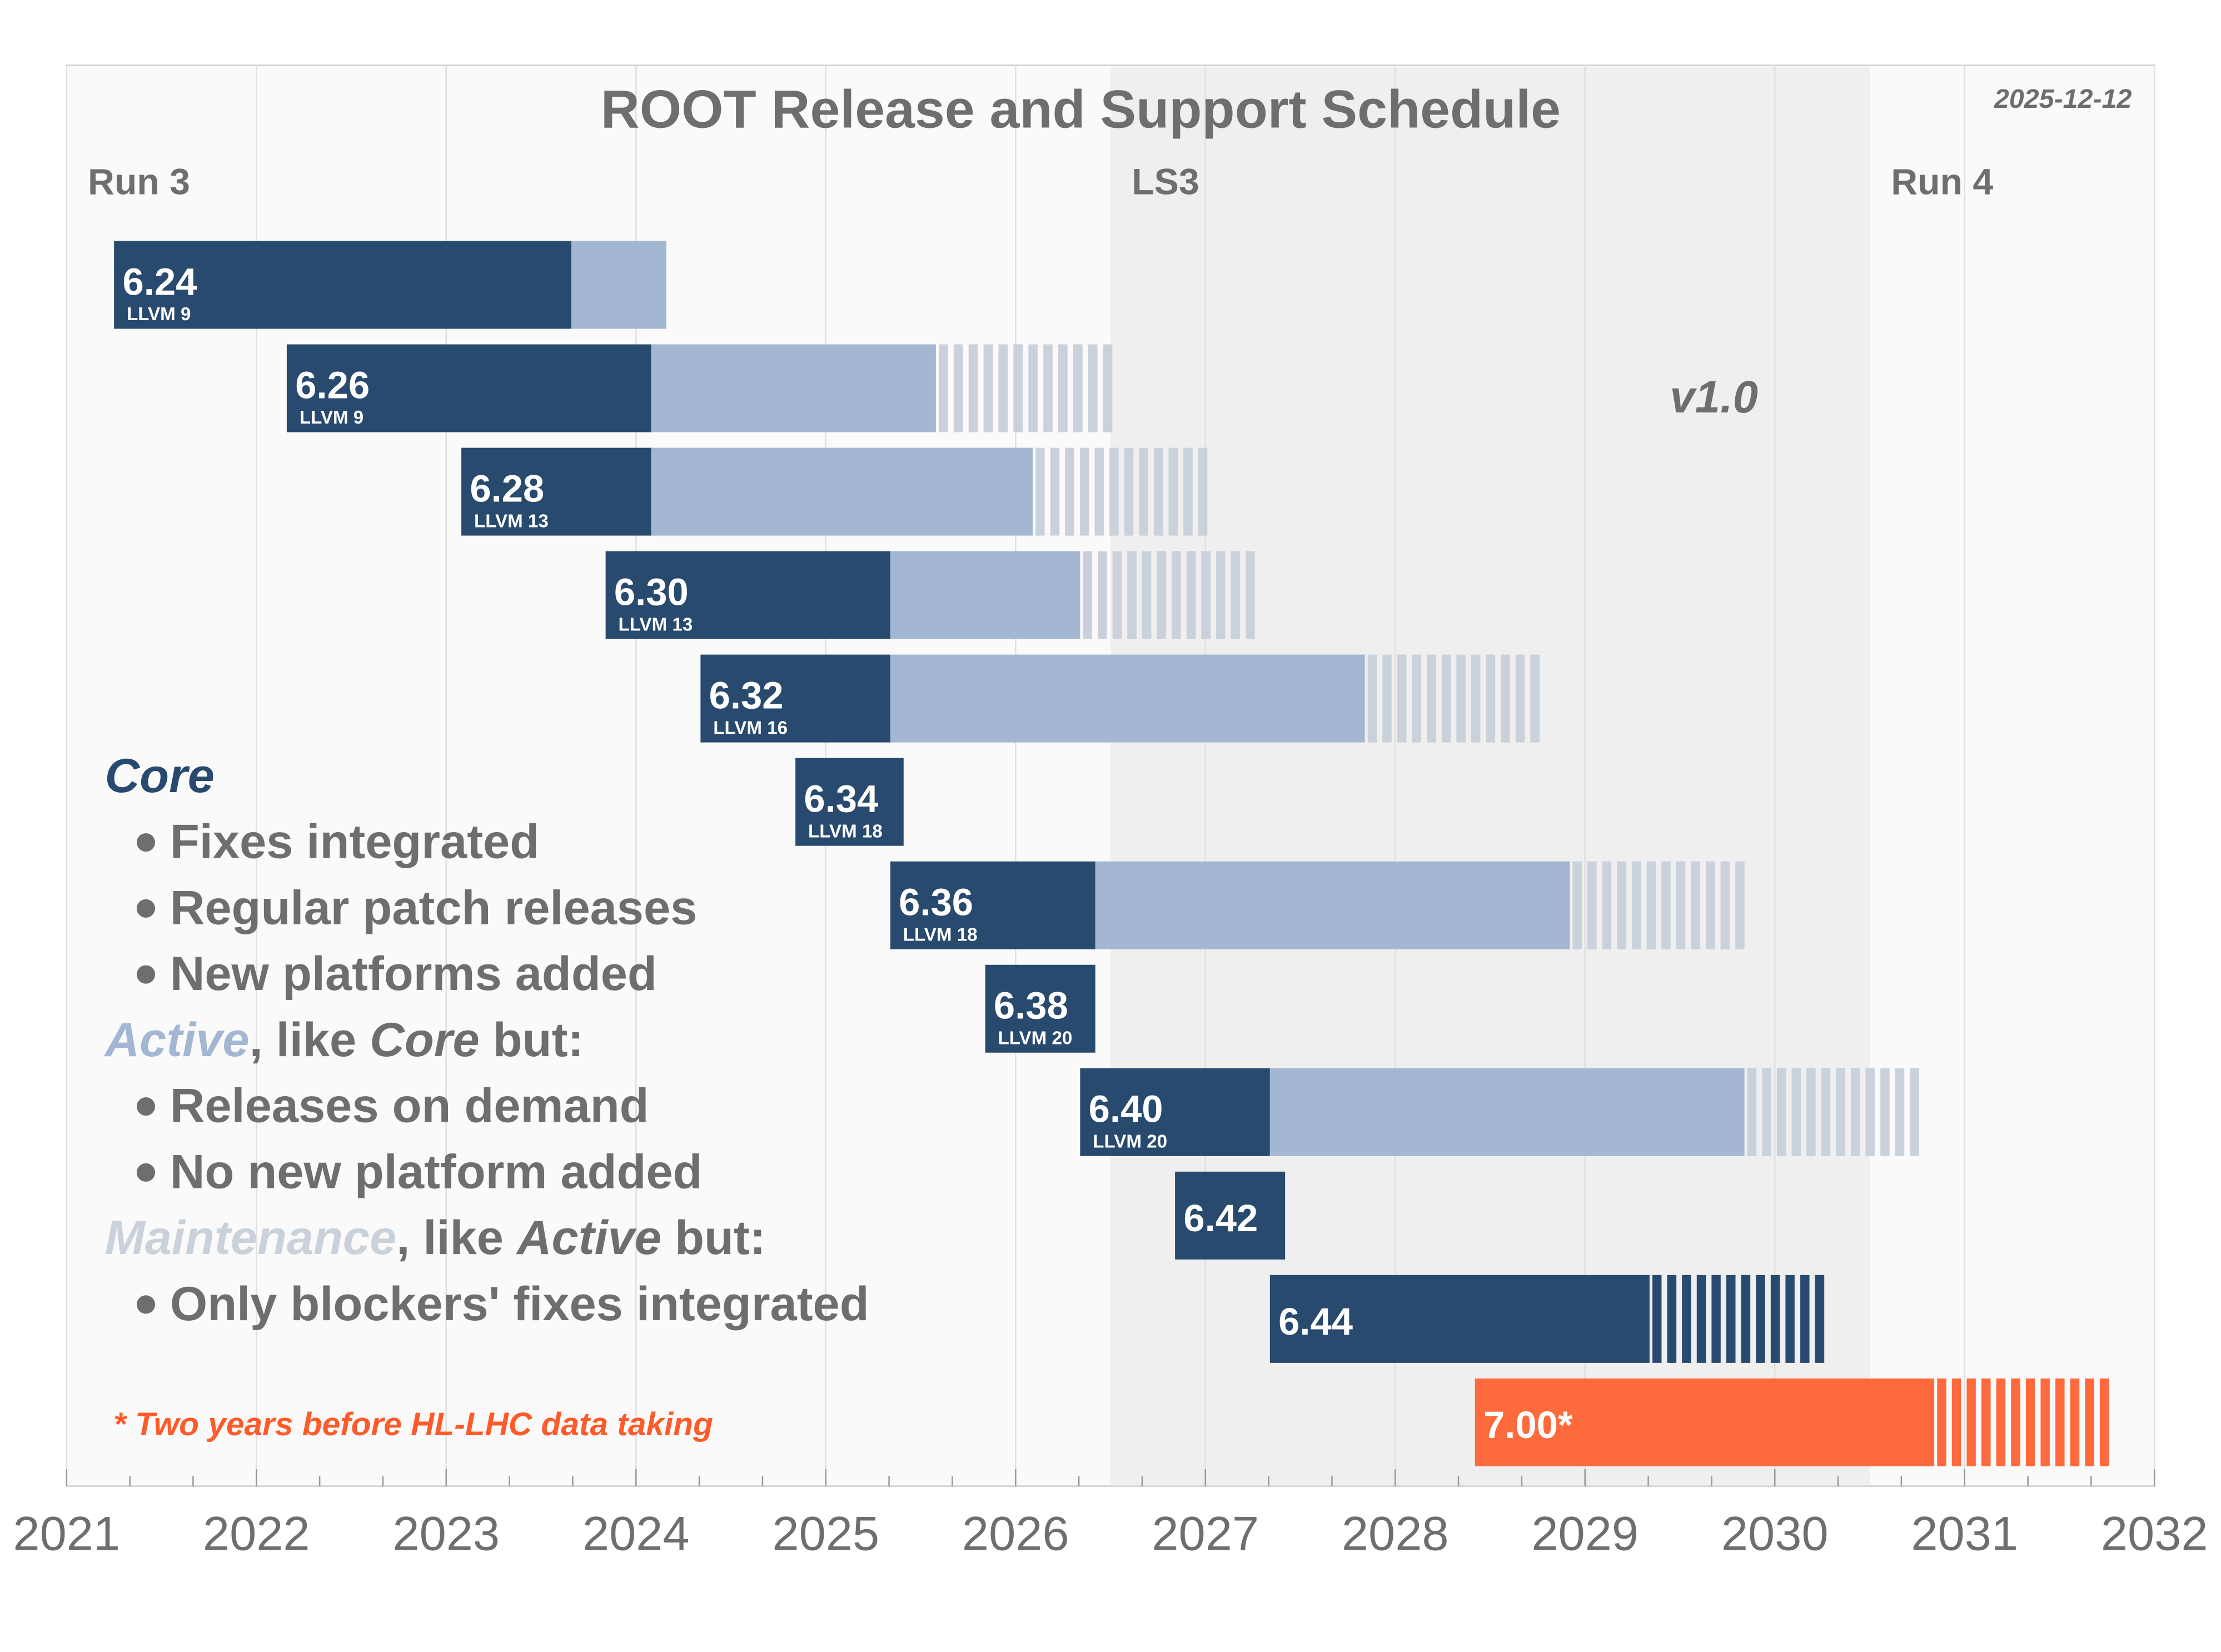 This screenshot has height=1652, width=2221. I want to click on x-tick-label: 2029, so click(1585, 1533).